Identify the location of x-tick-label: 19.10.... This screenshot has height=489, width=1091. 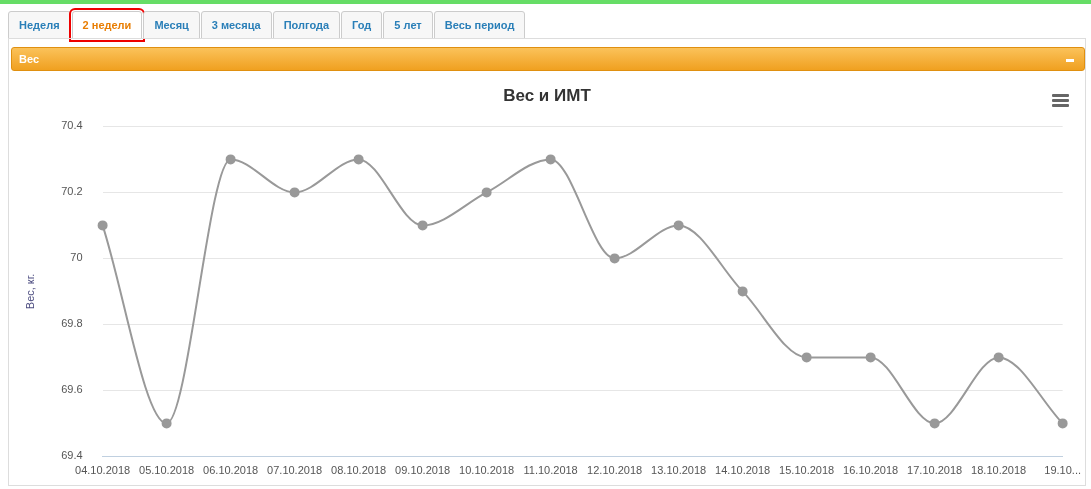
(1062, 470).